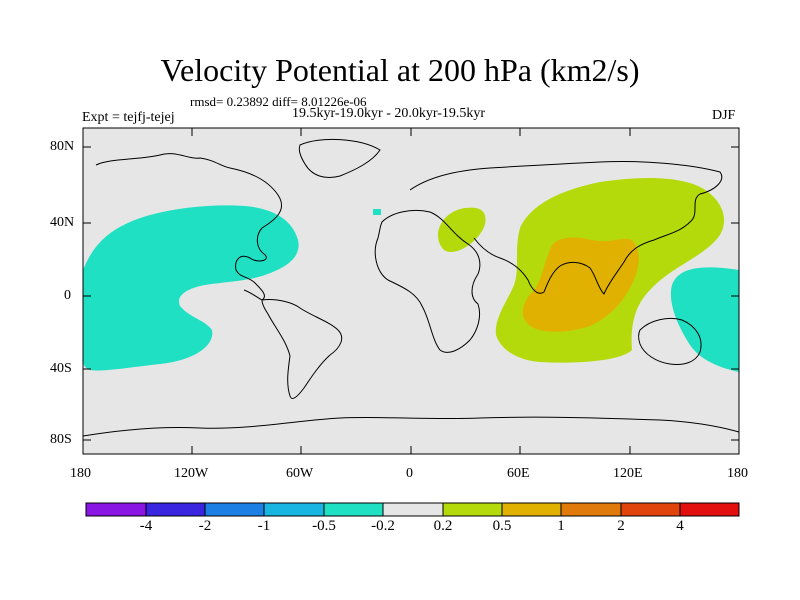 The width and height of the screenshot is (800, 600). Describe the element at coordinates (62, 146) in the screenshot. I see `y-label-80n: 80N` at that location.